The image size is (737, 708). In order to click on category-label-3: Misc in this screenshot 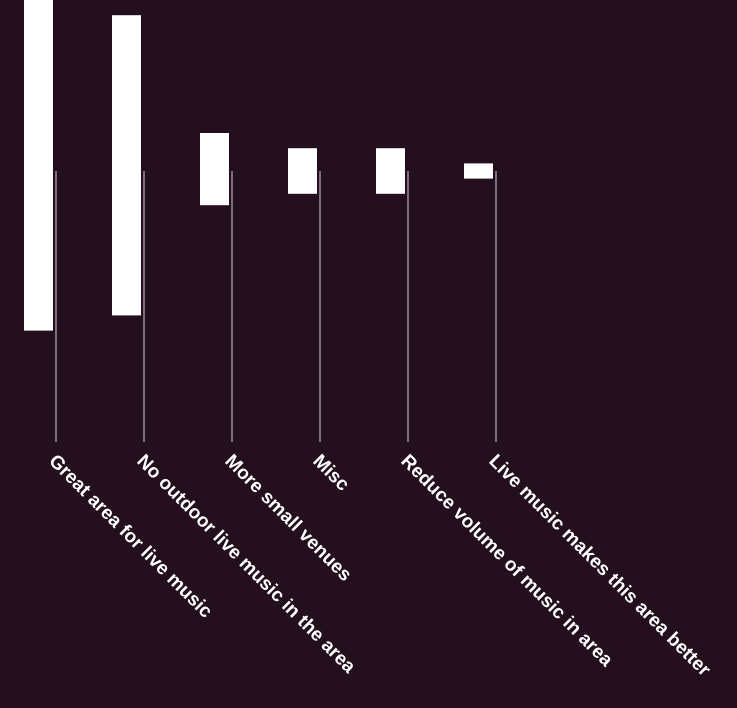, I will do `click(330, 473)`.